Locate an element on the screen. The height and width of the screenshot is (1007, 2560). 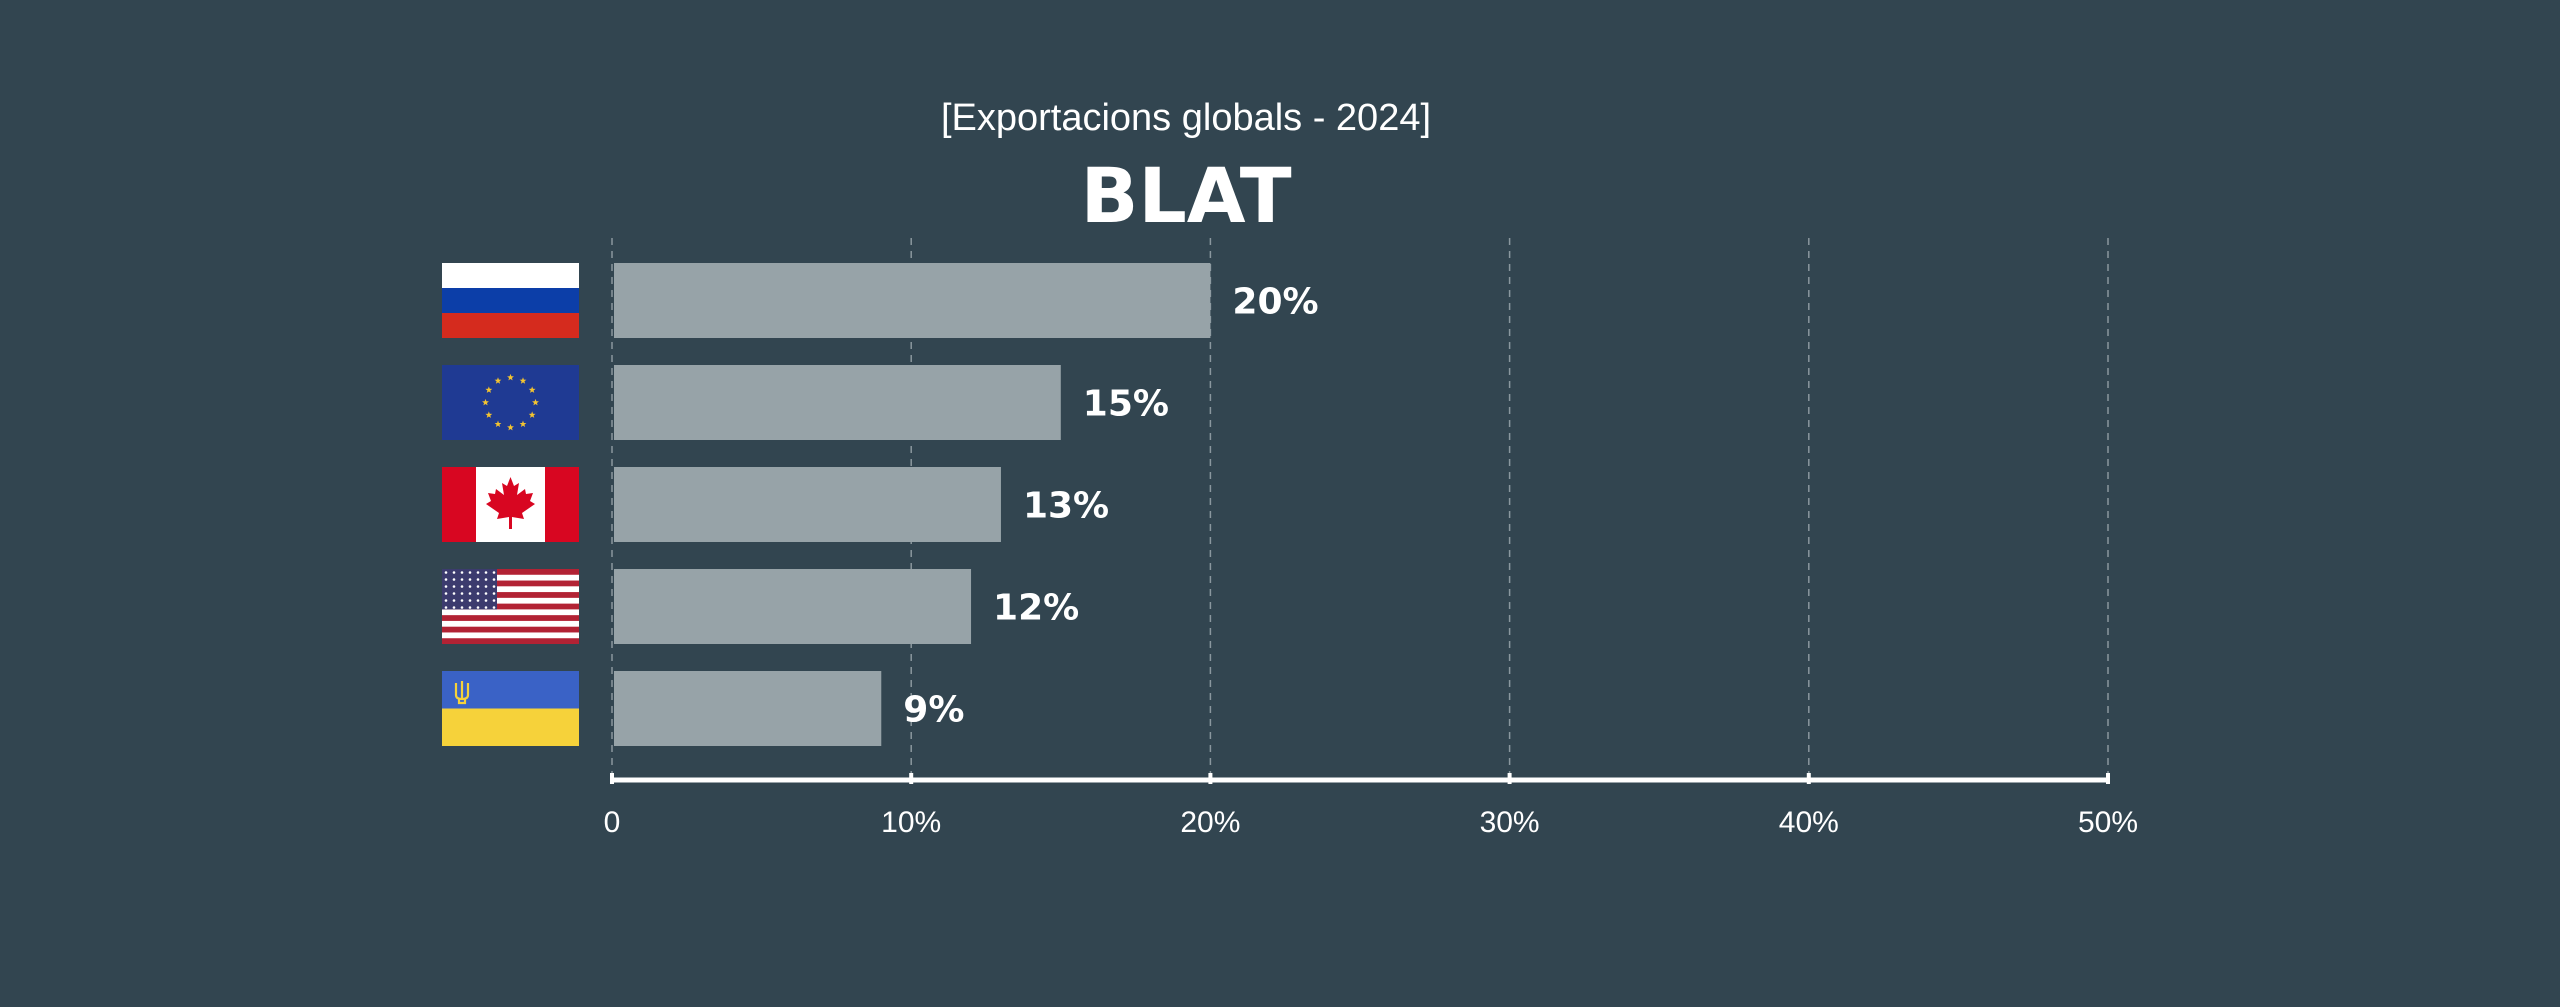
bar-value-label: 20% is located at coordinates (1275, 302).